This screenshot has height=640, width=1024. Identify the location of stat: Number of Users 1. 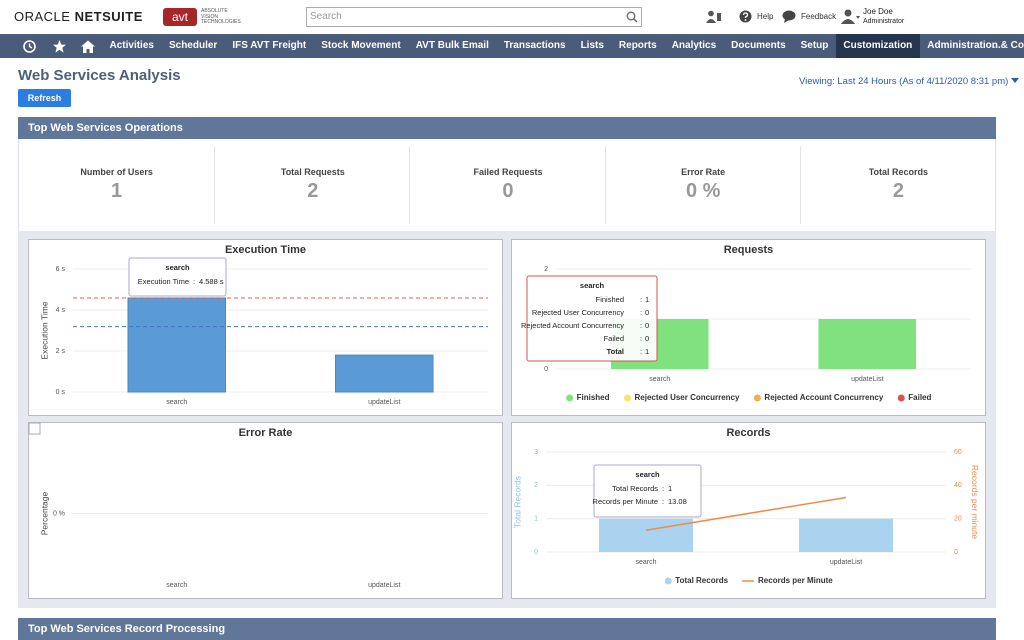
(116, 185).